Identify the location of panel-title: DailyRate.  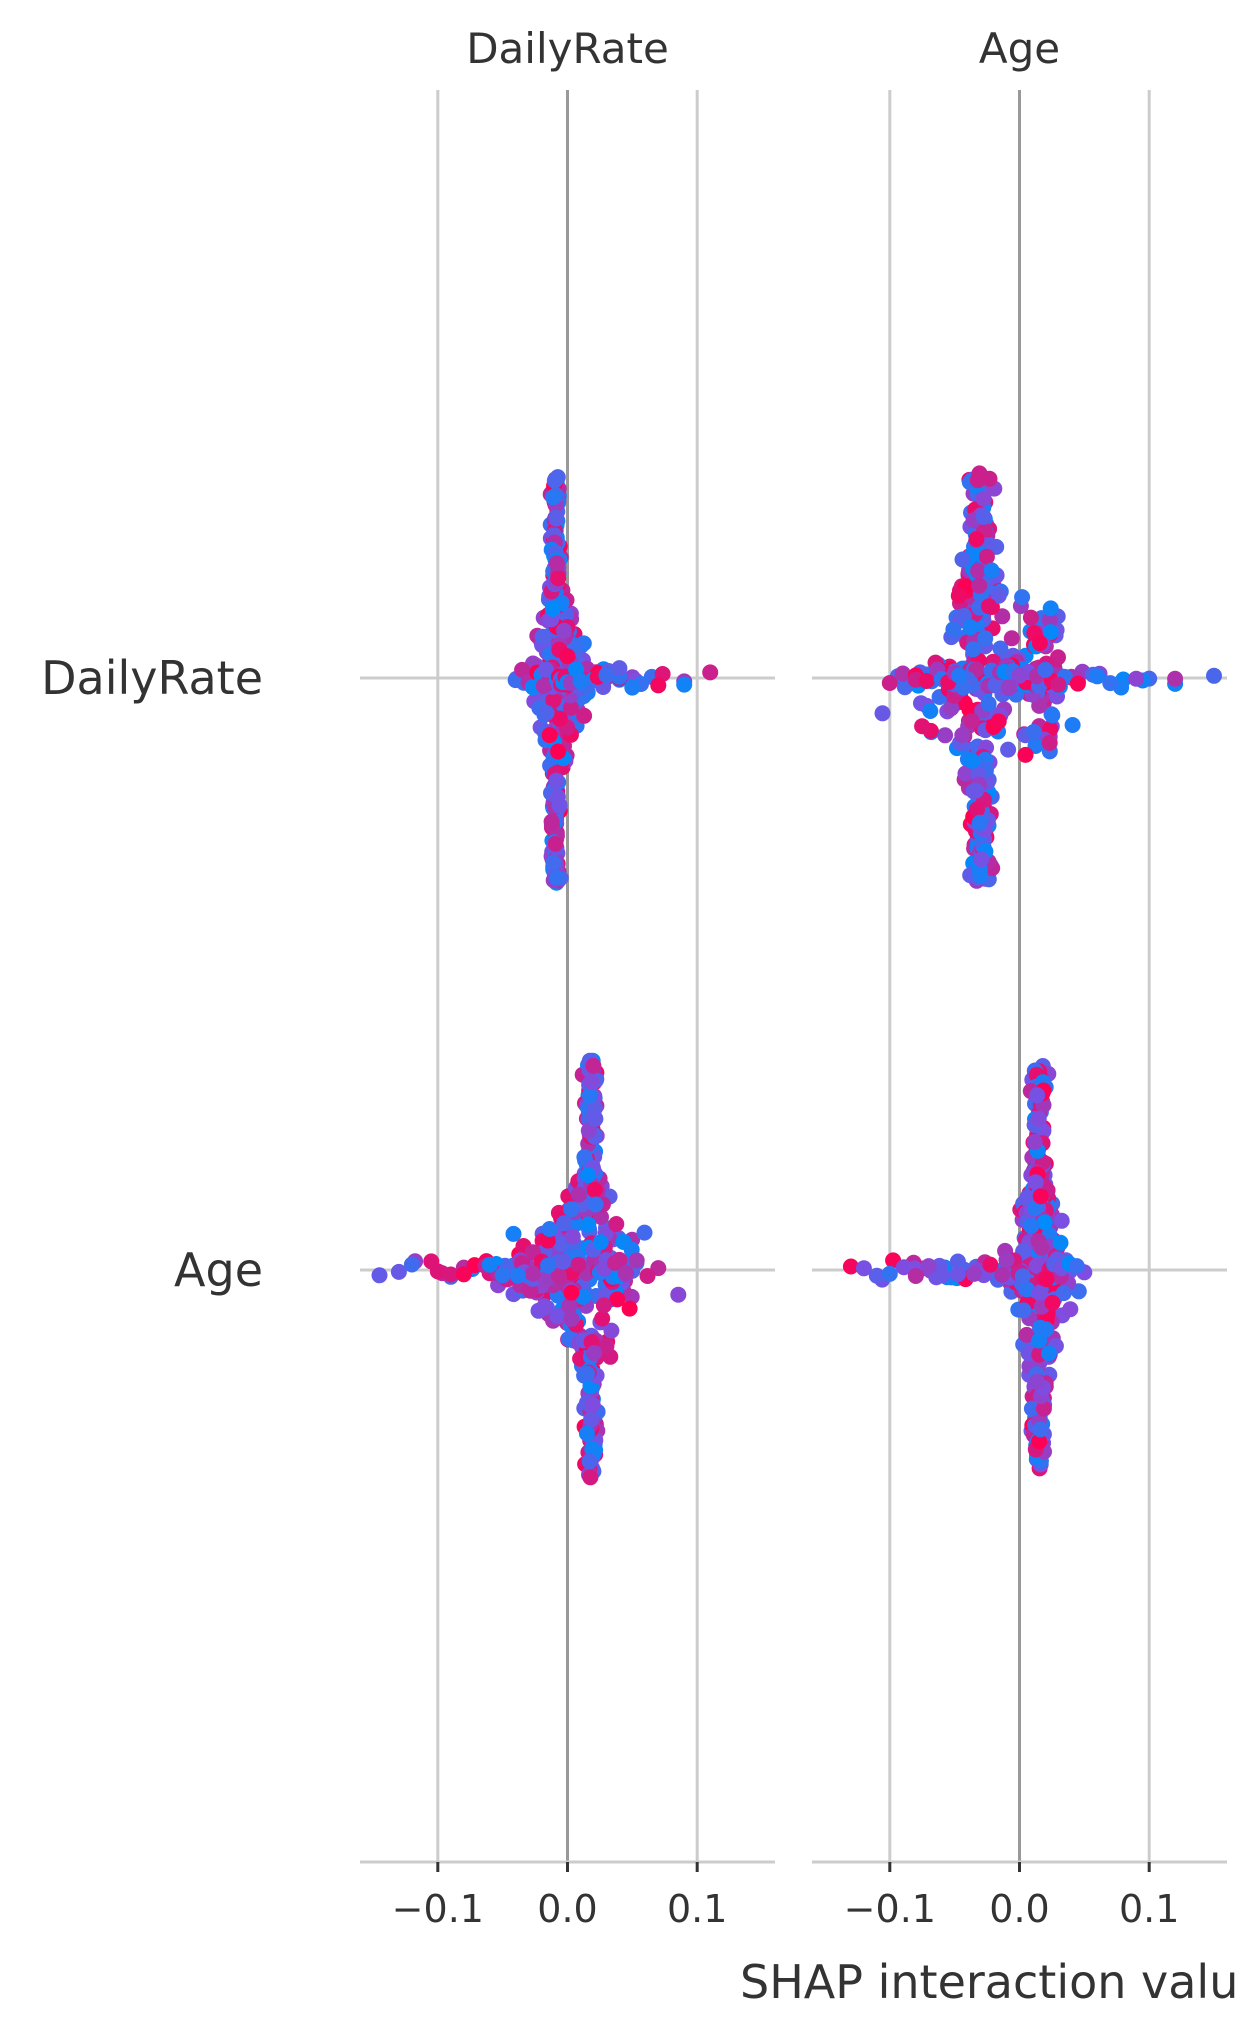
(567, 48).